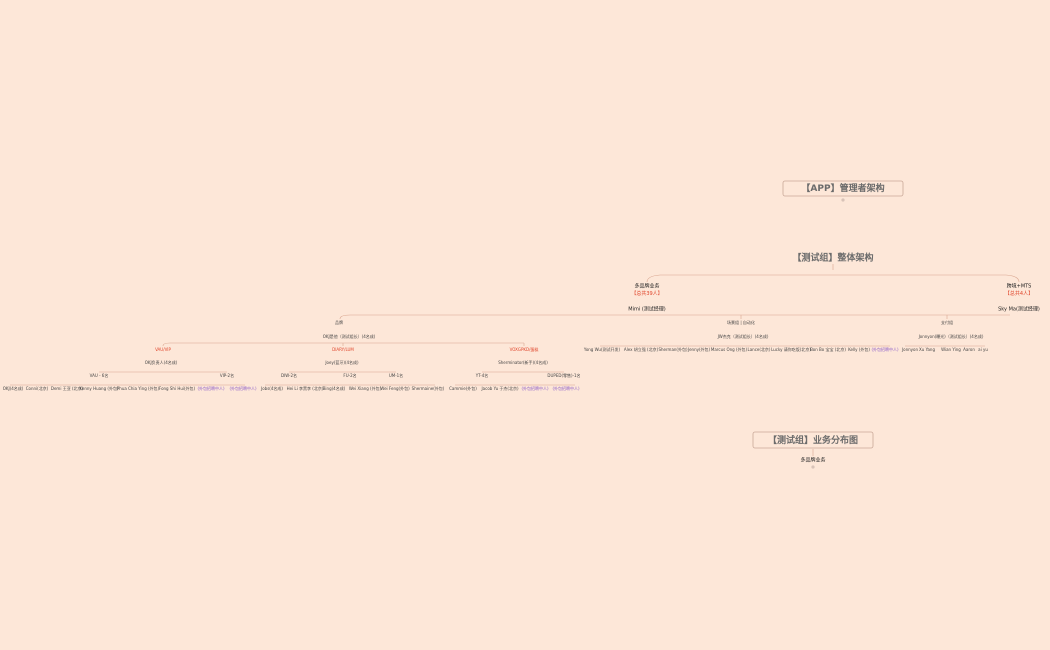 The height and width of the screenshot is (650, 1050). I want to click on node-label: OKJ是他（测试组长）(4名成), so click(349, 336).